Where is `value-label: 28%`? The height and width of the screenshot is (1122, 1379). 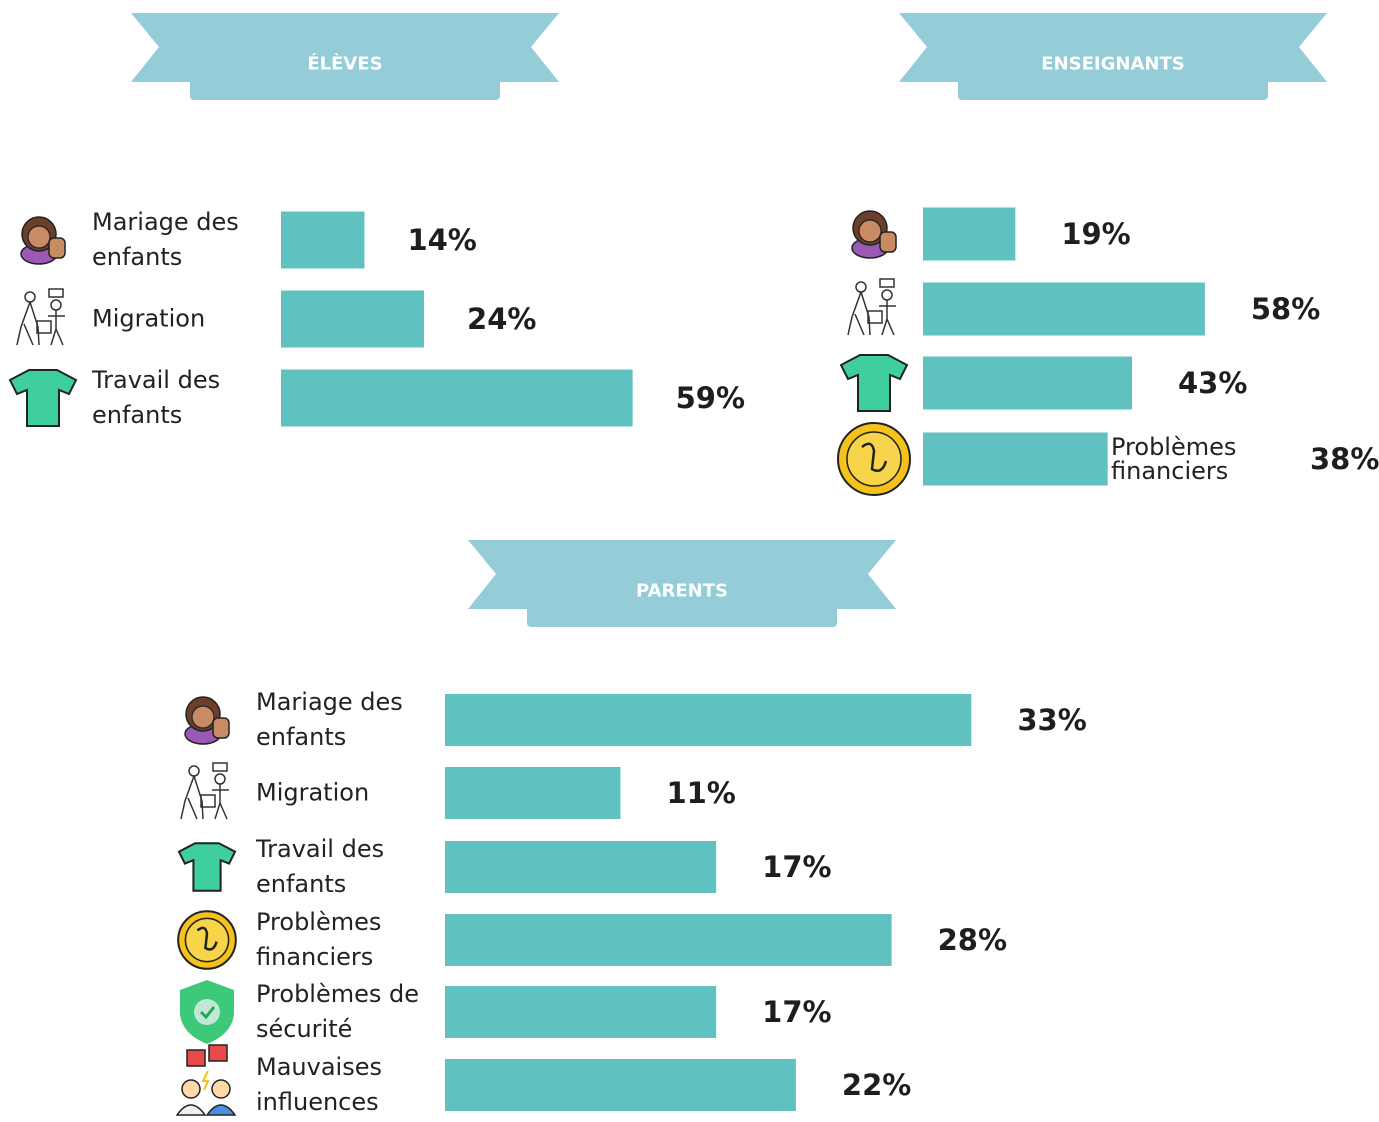
value-label: 28% is located at coordinates (972, 940).